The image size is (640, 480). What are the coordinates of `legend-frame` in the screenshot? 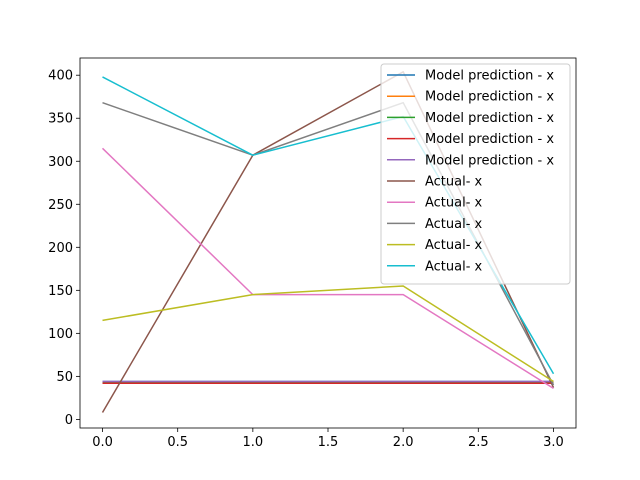 It's located at (475, 174).